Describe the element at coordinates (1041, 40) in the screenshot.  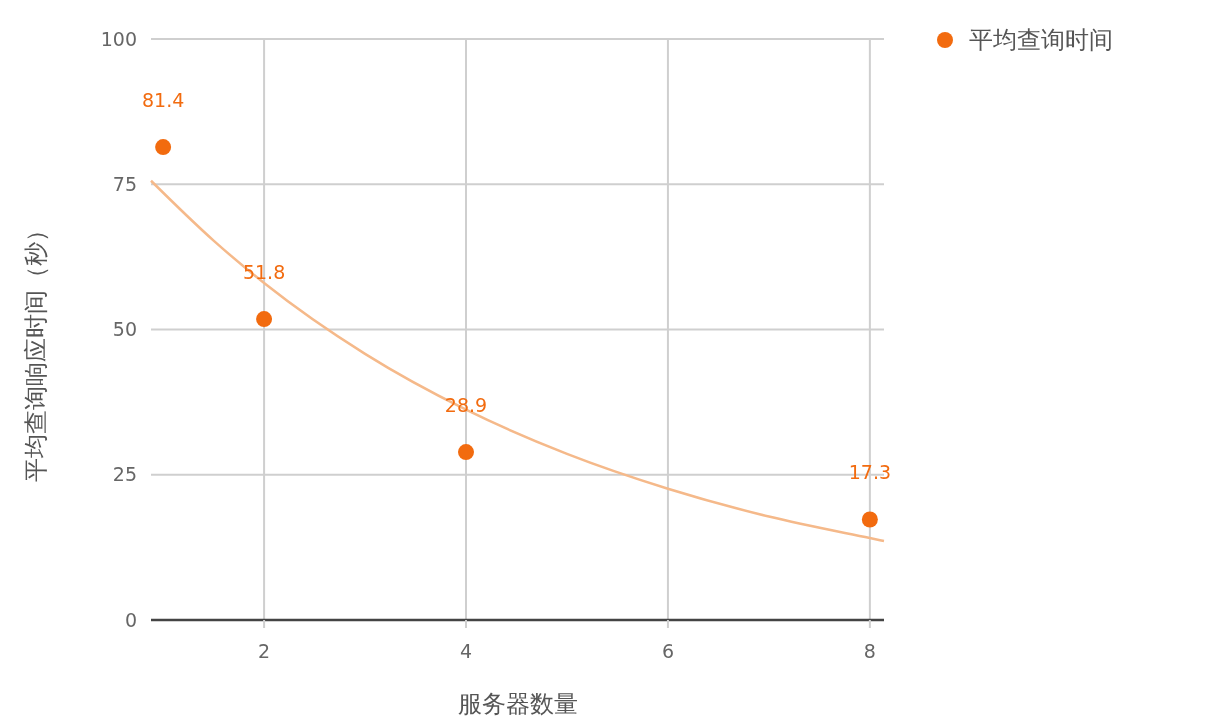
I see `legend-label: 平均查询时间` at that location.